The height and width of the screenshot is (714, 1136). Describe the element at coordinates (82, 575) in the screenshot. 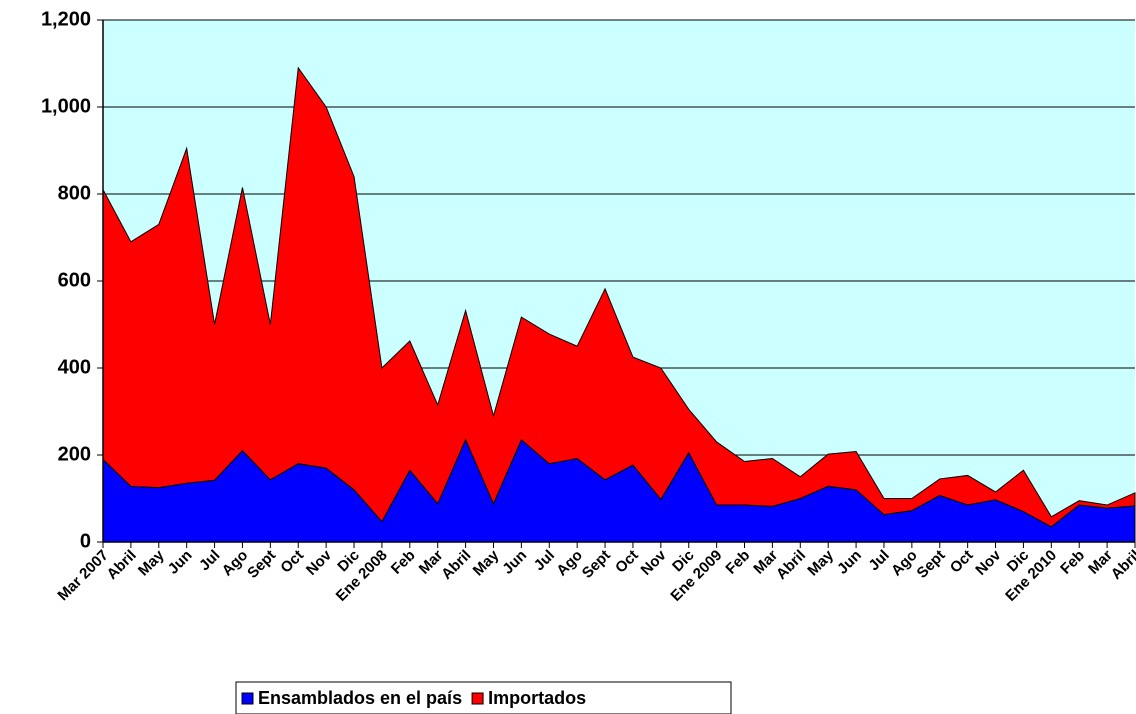

I see `x-tick-label: Mar 2007` at that location.